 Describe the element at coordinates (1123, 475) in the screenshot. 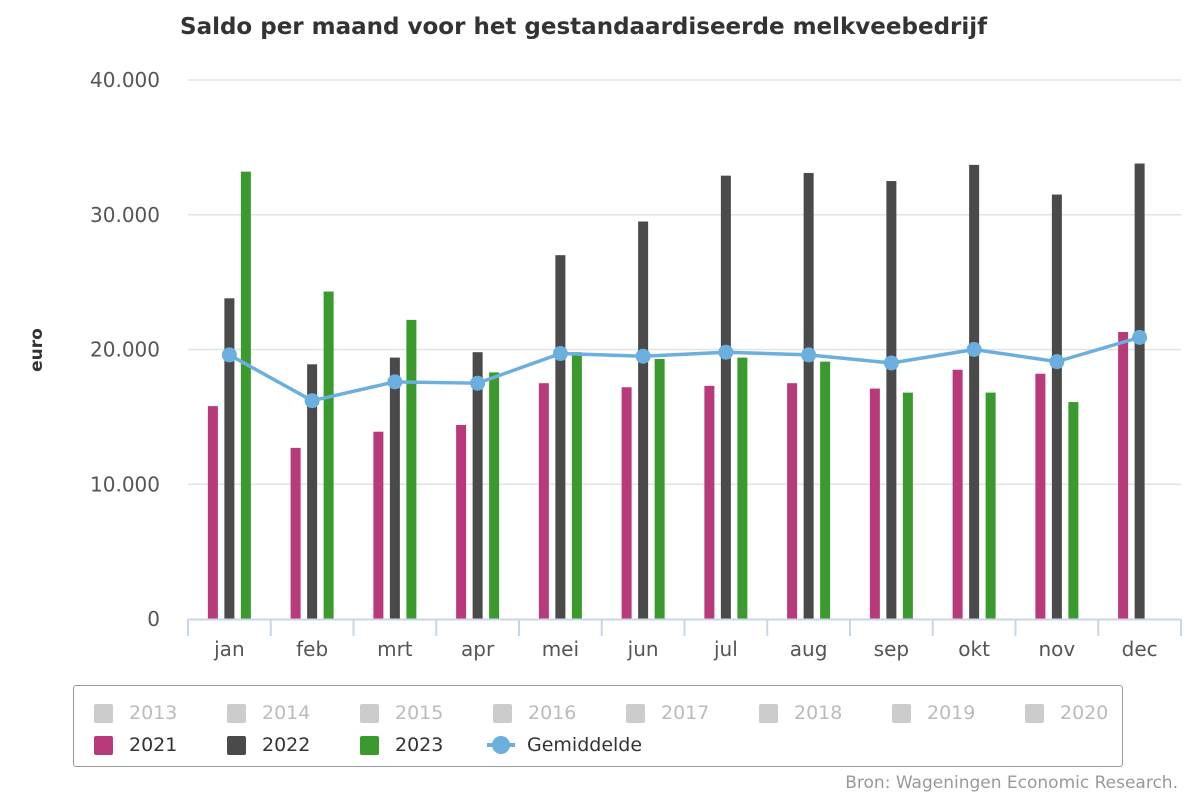

I see `bar-2021-dec` at that location.